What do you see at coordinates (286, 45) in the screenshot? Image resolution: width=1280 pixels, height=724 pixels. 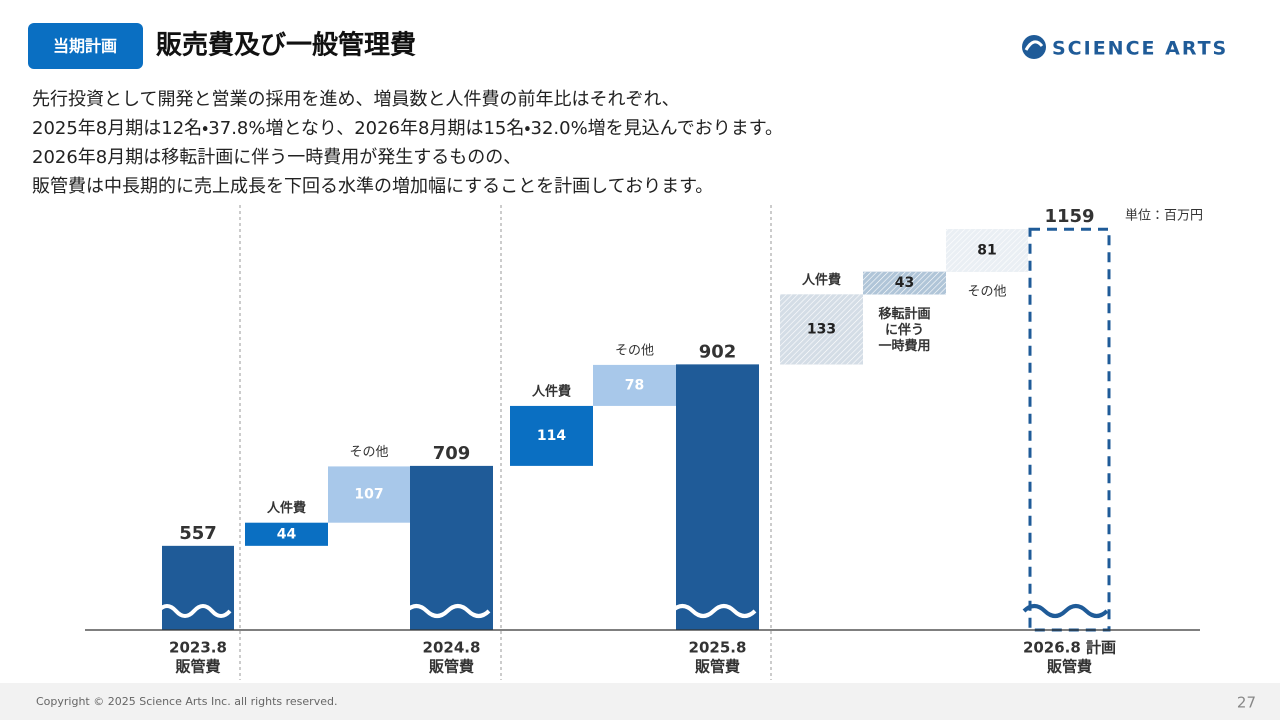 I see `title: 販売費及び一般管理費` at bounding box center [286, 45].